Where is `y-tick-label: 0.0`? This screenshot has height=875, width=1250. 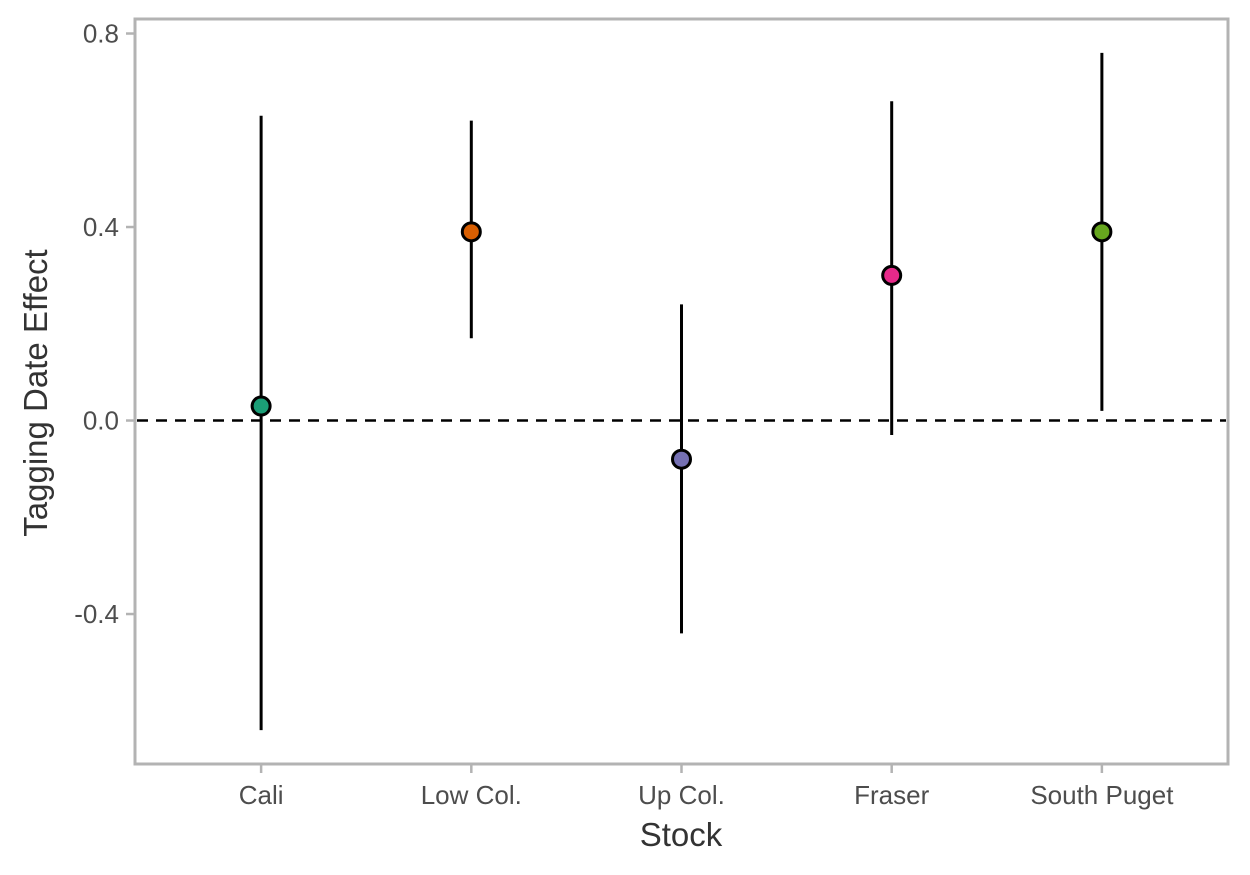 y-tick-label: 0.0 is located at coordinates (101, 421).